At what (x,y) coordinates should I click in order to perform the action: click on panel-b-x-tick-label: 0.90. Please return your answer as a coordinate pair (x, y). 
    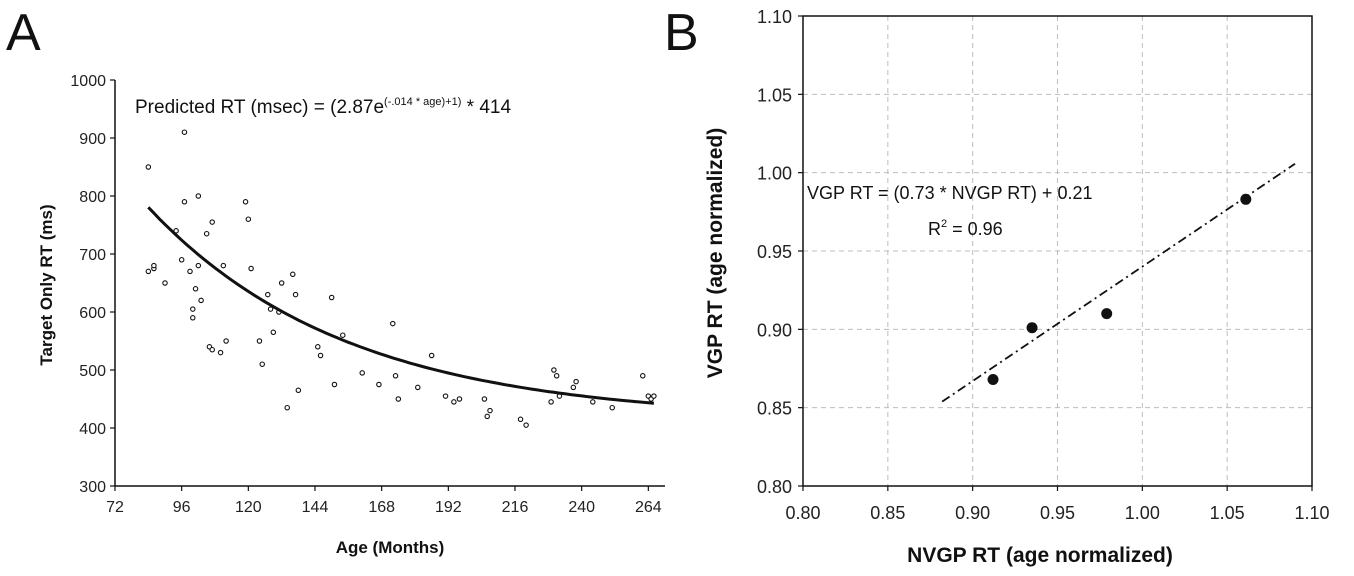
    Looking at the image, I should click on (972, 513).